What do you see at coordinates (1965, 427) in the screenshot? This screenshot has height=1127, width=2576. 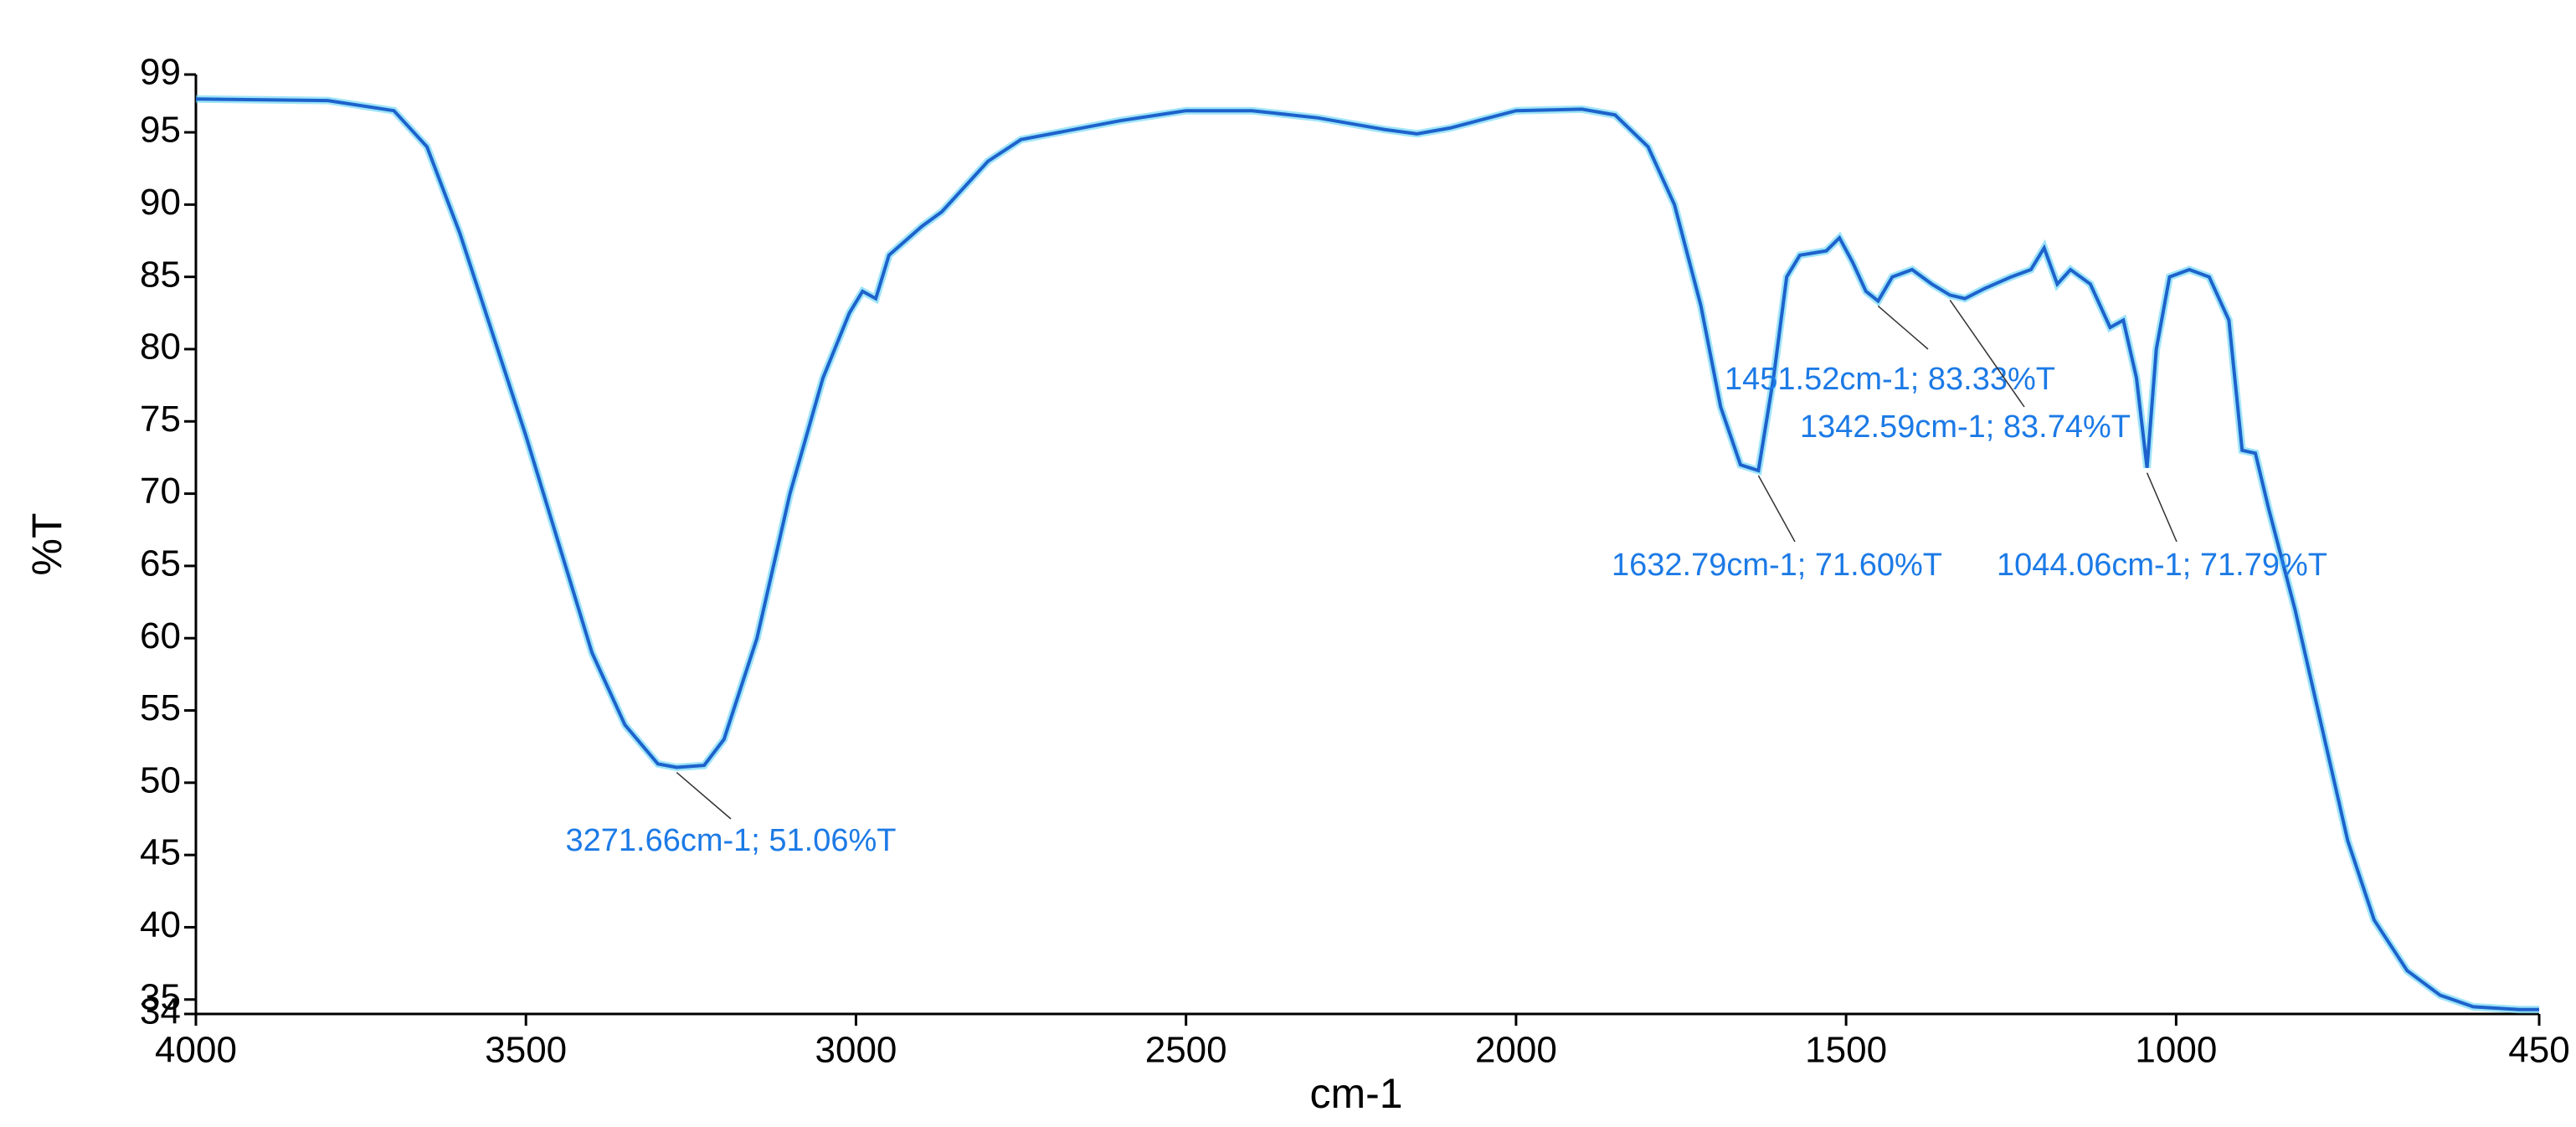 I see `annotation-label: 1342.59cm-1; 83.74%T` at bounding box center [1965, 427].